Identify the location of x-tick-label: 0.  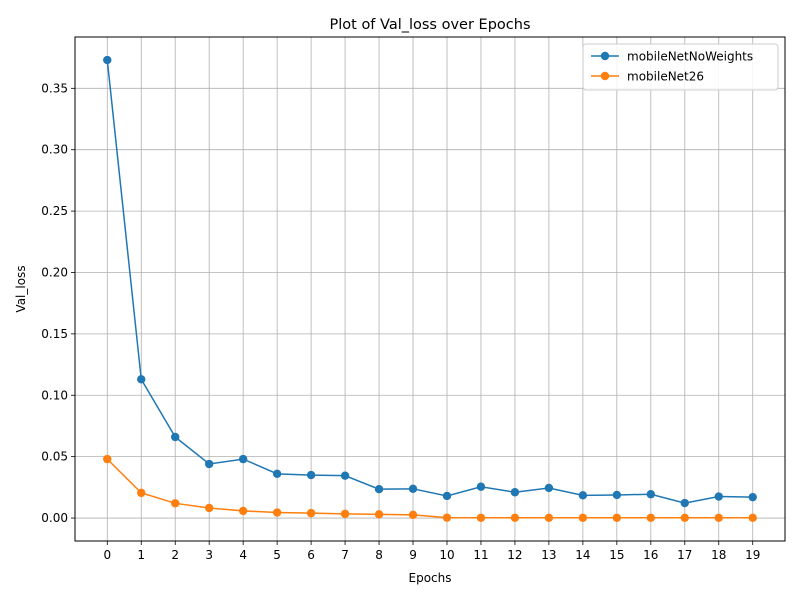
(107, 555).